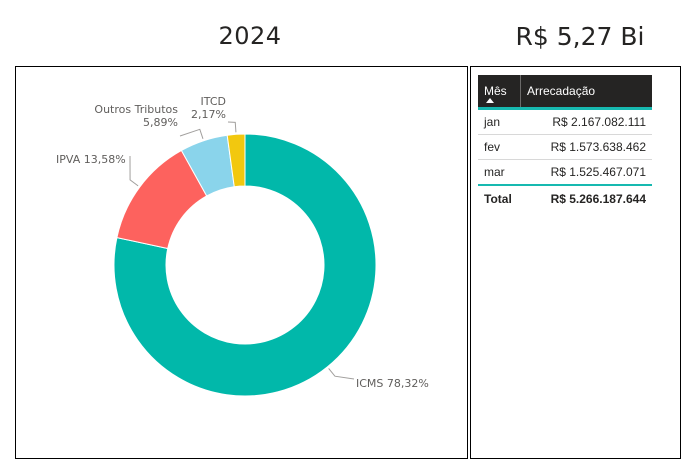 Image resolution: width=700 pixels, height=469 pixels. I want to click on column-header-month: Mês, so click(499, 92).